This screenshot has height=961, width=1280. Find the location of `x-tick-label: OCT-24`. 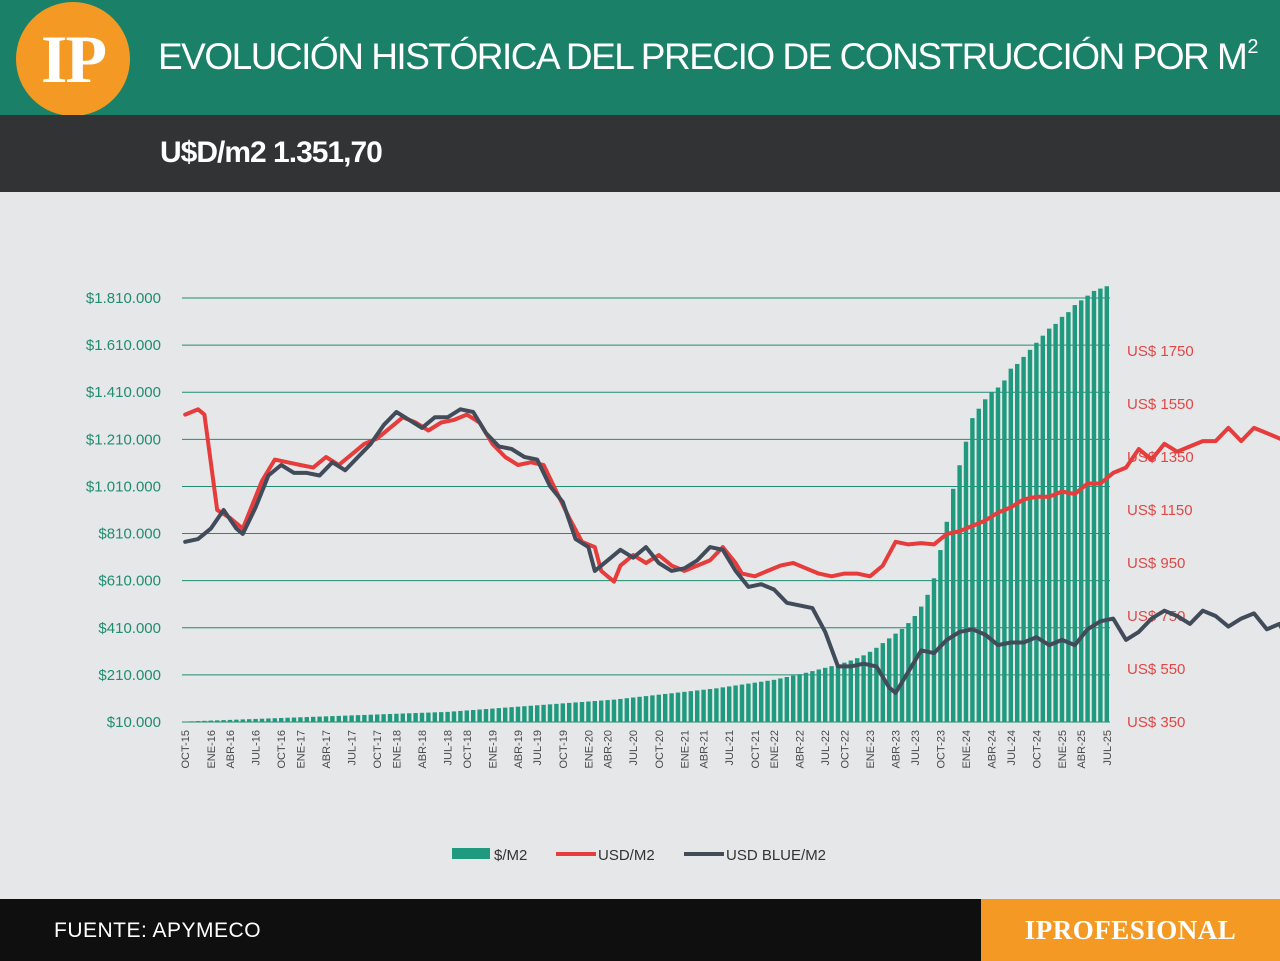

x-tick-label: OCT-24 is located at coordinates (1037, 749).